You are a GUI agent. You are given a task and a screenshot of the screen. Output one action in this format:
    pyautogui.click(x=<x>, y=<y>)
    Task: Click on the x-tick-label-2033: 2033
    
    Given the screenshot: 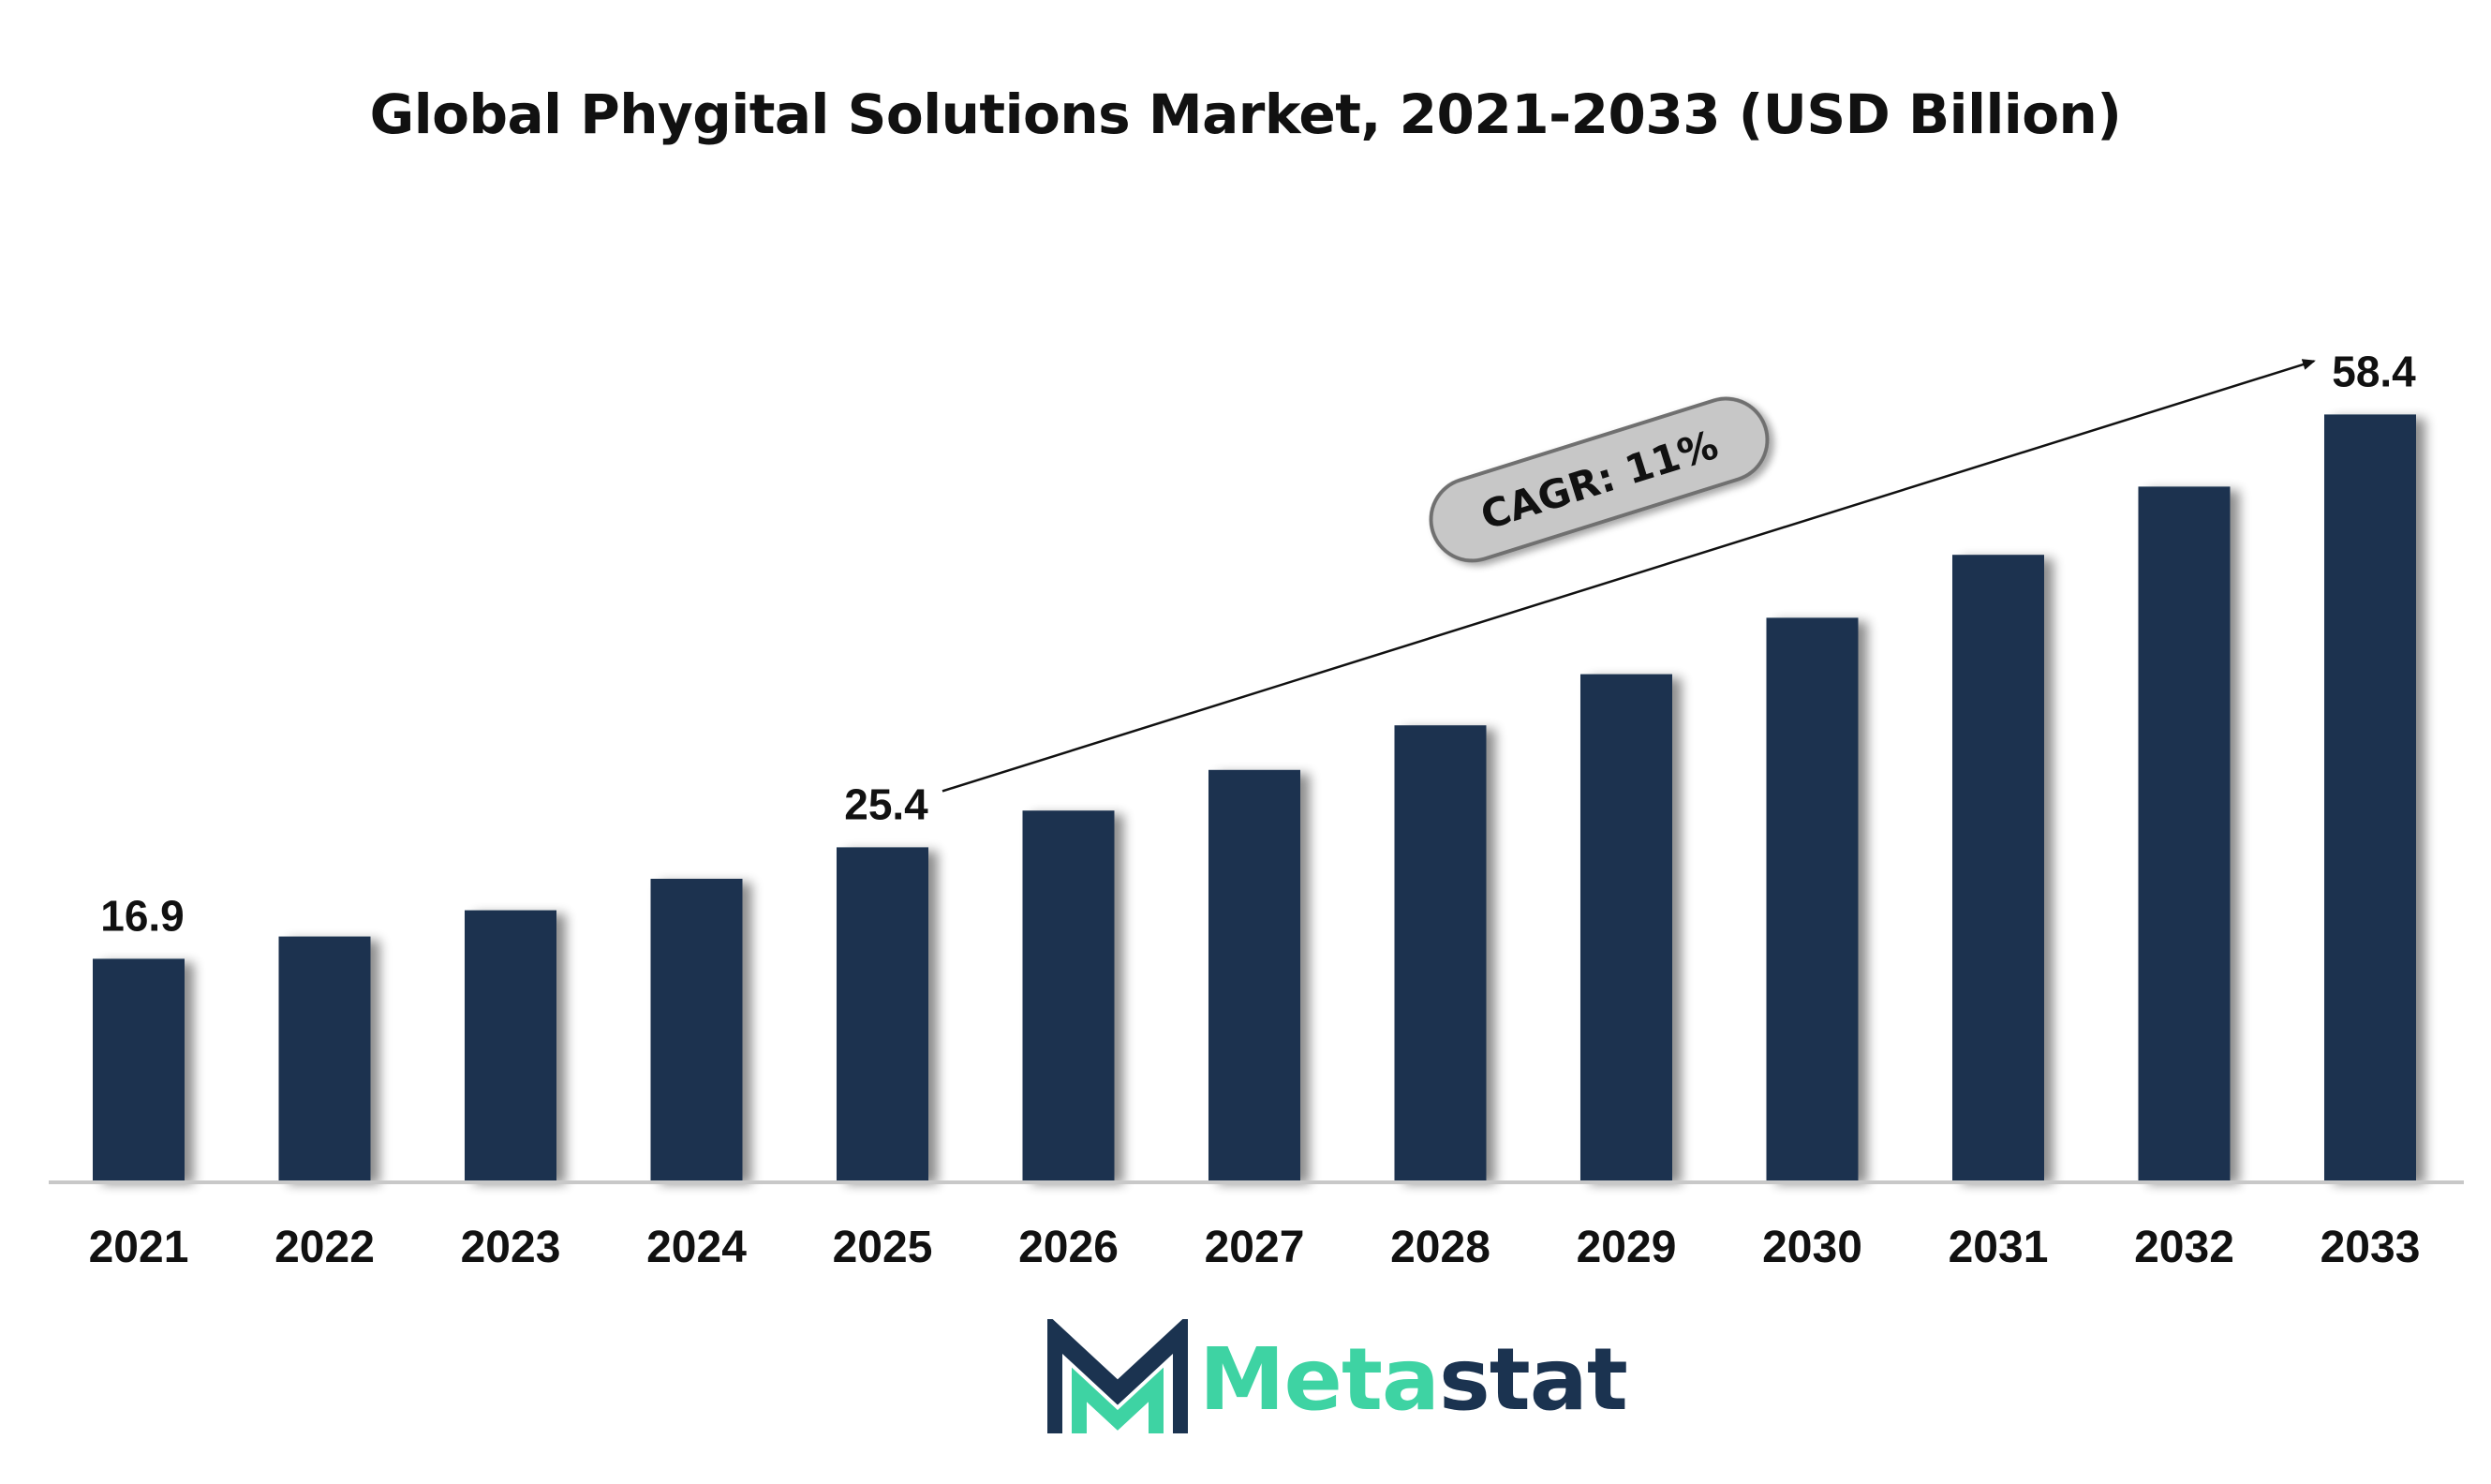 What is the action you would take?
    pyautogui.click(x=2371, y=1247)
    